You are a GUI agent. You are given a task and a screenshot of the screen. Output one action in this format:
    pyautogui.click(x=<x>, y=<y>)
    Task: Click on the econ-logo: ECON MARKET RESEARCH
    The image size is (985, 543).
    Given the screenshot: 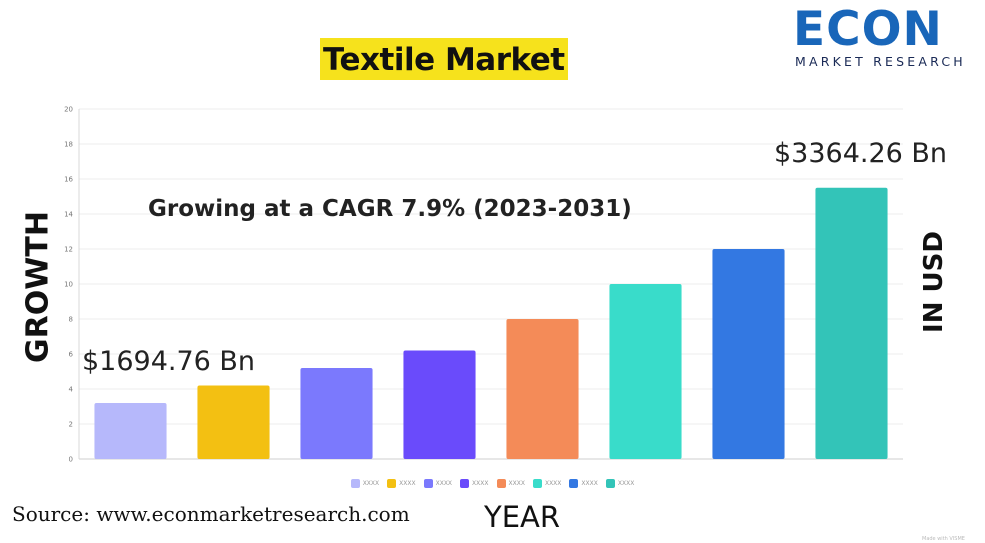 What is the action you would take?
    pyautogui.click(x=883, y=37)
    